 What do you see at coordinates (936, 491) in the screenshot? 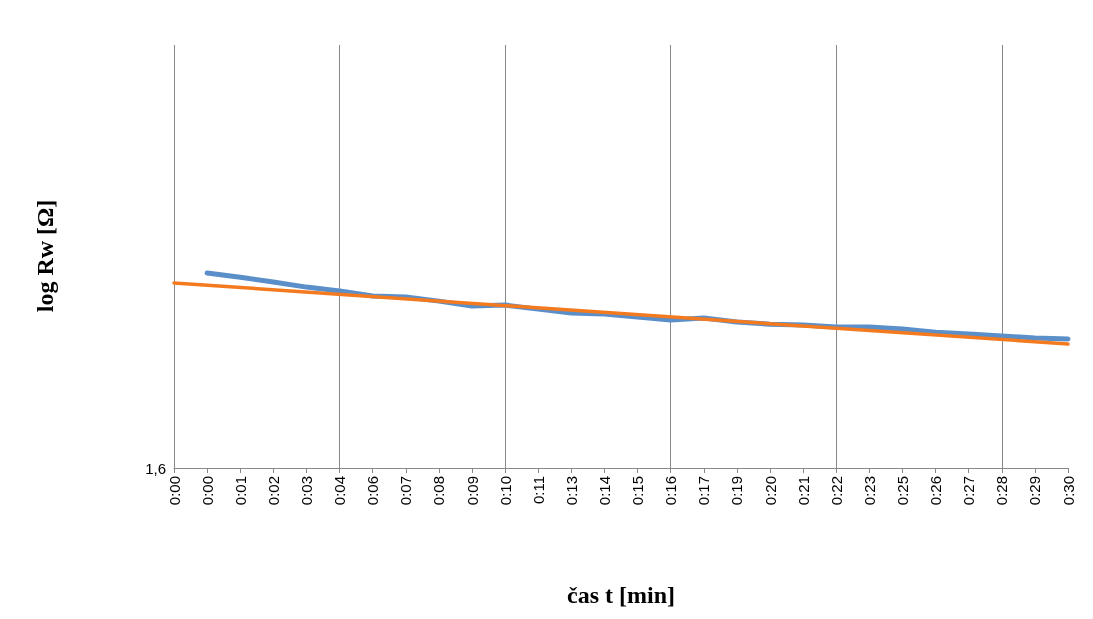
I see `x-tick-label: 0:26` at bounding box center [936, 491].